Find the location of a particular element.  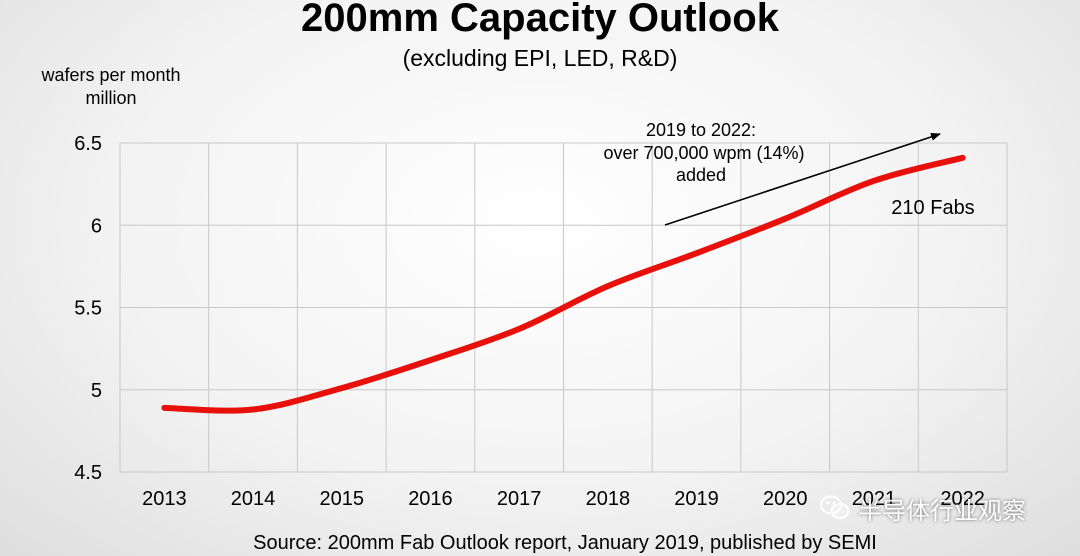

end-label: 210 Fabs is located at coordinates (932, 208).